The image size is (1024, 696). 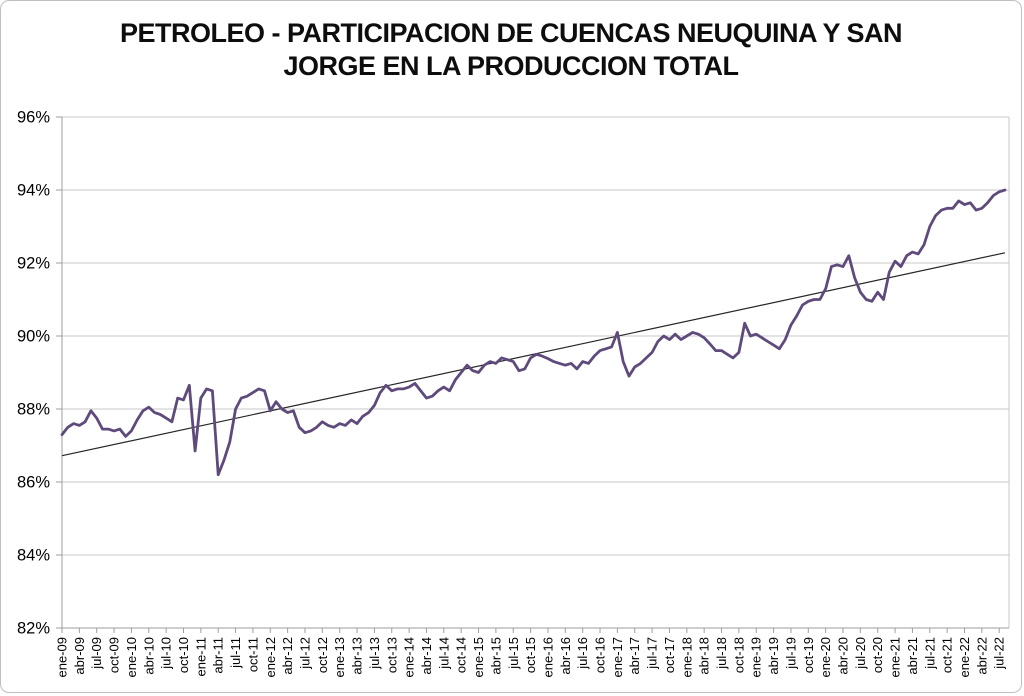 I want to click on x-axis-label: ene-11, so click(x=200, y=657).